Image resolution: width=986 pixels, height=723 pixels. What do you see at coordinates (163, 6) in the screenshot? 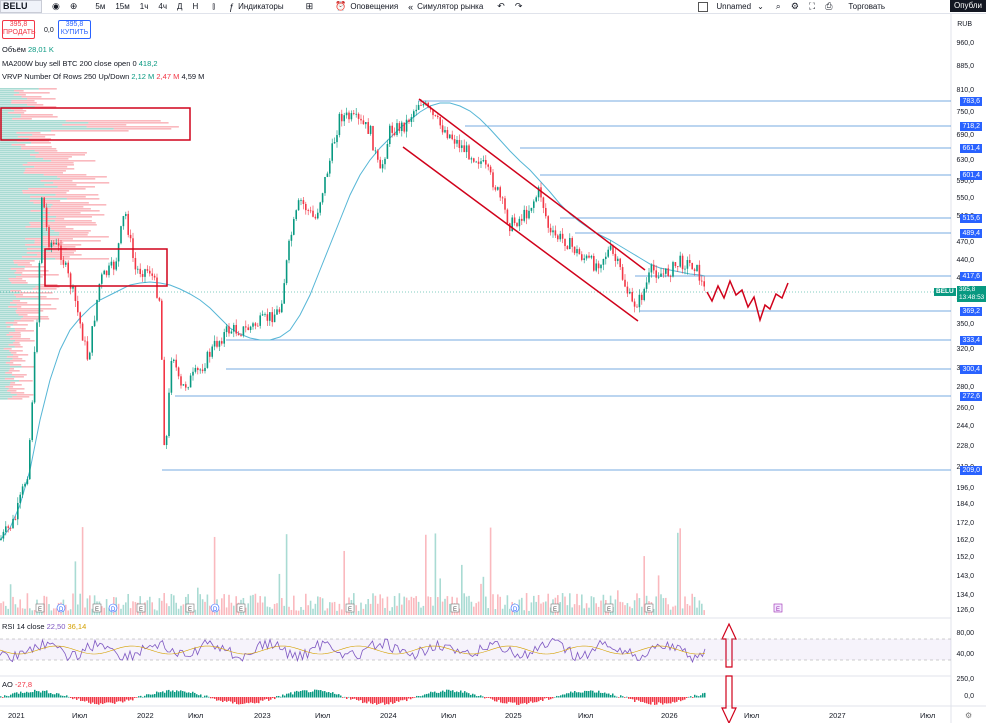
I see `interval-4h: 4ч` at bounding box center [163, 6].